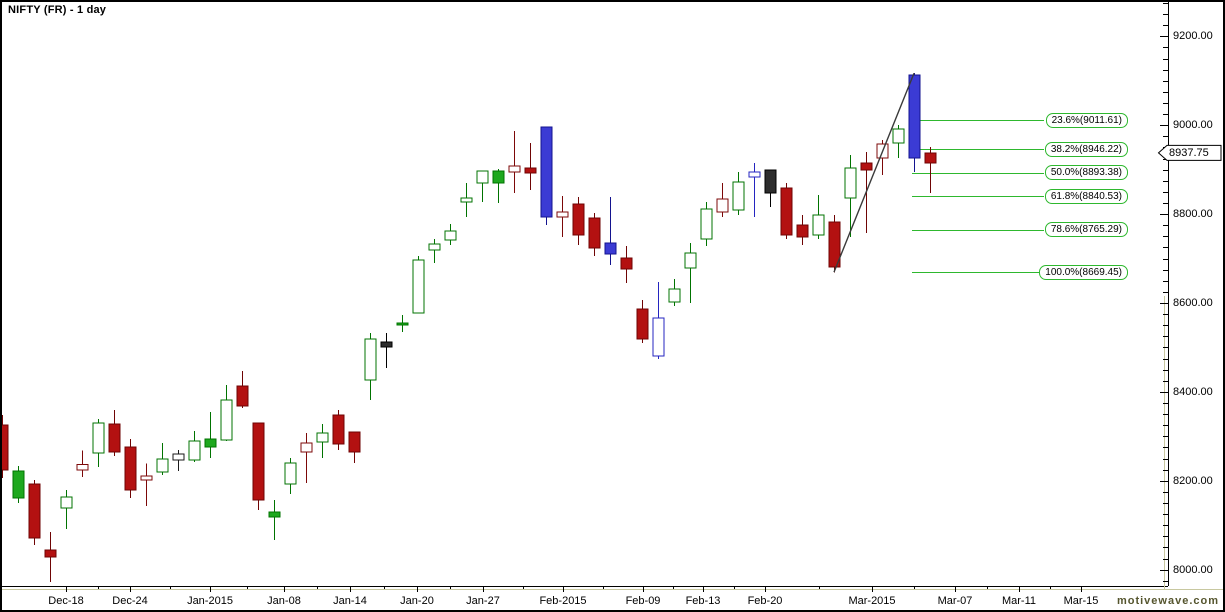 The height and width of the screenshot is (612, 1225). I want to click on fib-level-label: 38.2%(8946.22), so click(1086, 149).